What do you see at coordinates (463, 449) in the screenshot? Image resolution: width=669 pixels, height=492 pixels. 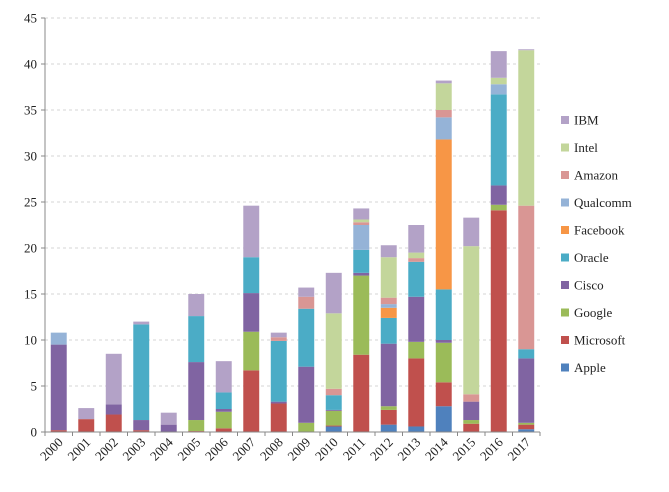 I see `x-tick-label: 2015` at bounding box center [463, 449].